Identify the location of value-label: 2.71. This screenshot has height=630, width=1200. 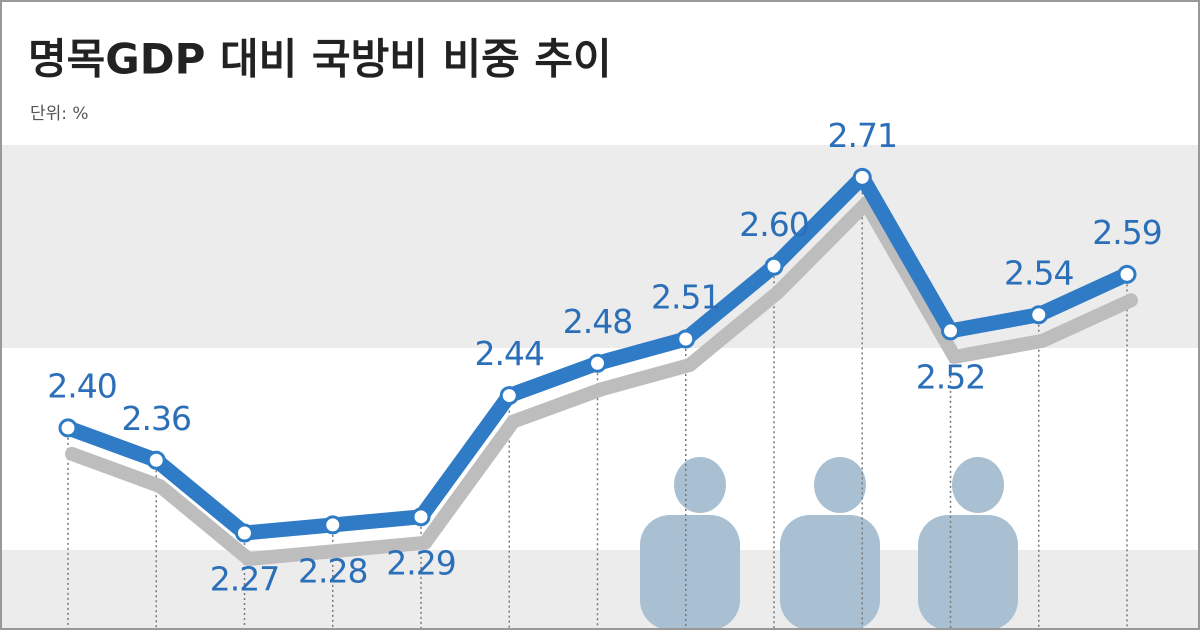
(862, 135).